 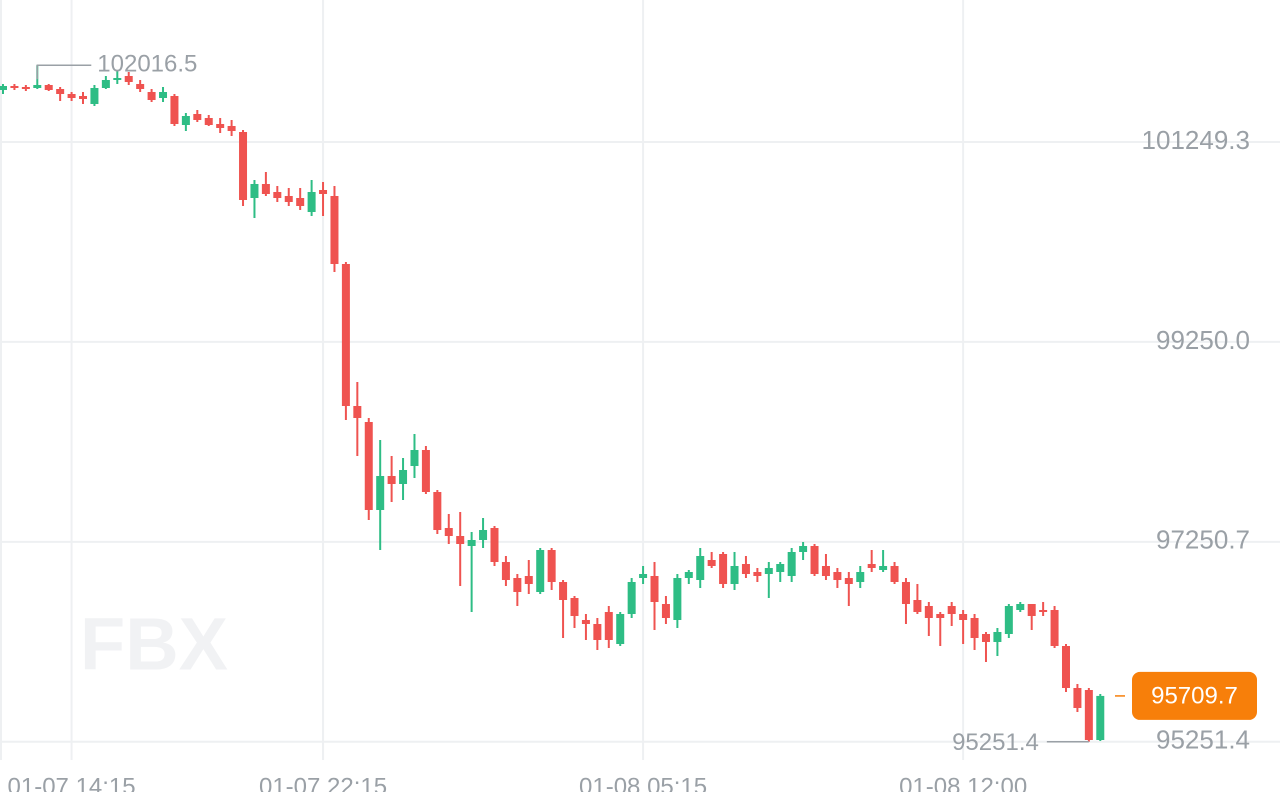 What do you see at coordinates (643, 782) in the screenshot?
I see `x-tick-label: 01-08 05:15` at bounding box center [643, 782].